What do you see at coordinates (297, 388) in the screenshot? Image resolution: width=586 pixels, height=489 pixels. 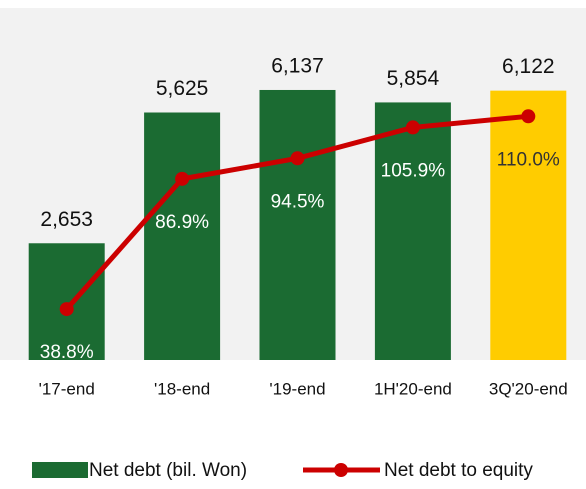 I see `x-tick-label: '19-end` at bounding box center [297, 388].